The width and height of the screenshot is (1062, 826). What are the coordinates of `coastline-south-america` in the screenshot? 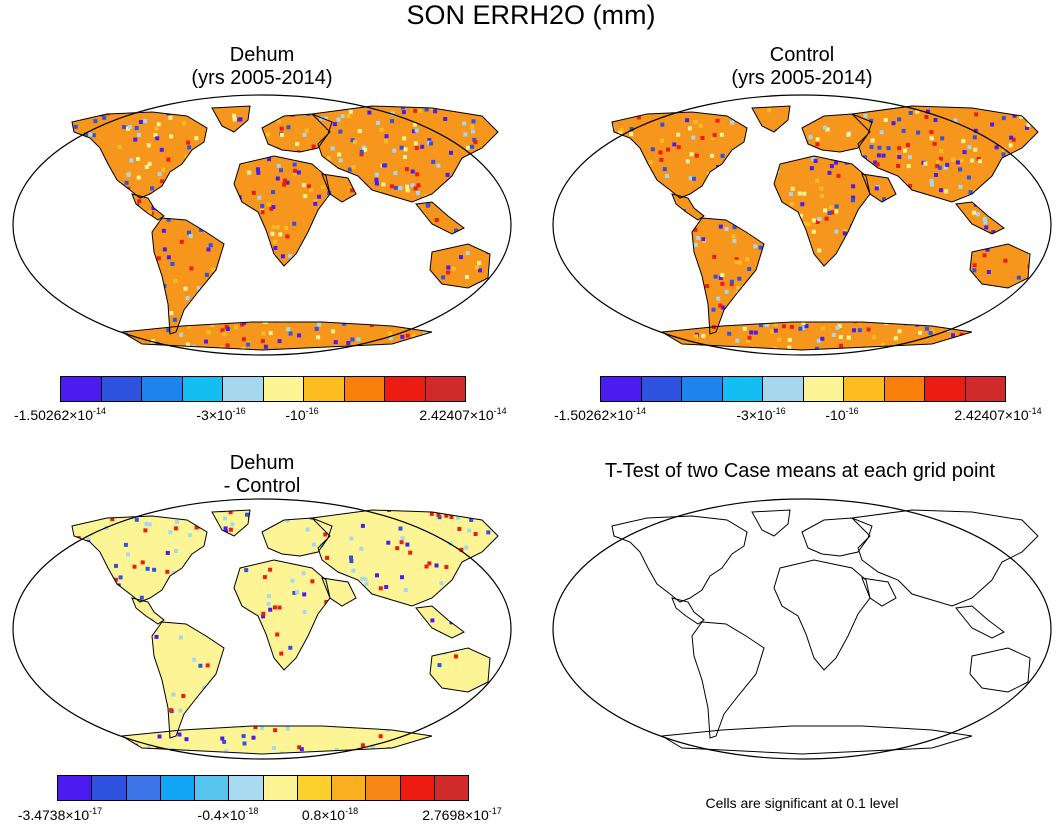 It's located at (188, 680).